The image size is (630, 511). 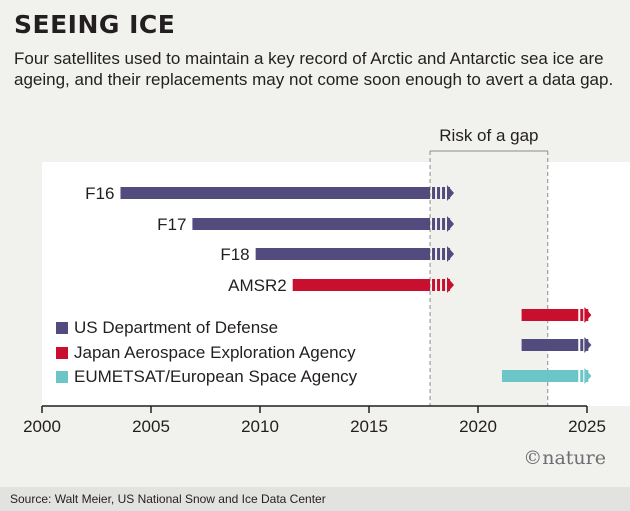 What do you see at coordinates (451, 254) in the screenshot?
I see `satellite-bar-f18-arrowhead` at bounding box center [451, 254].